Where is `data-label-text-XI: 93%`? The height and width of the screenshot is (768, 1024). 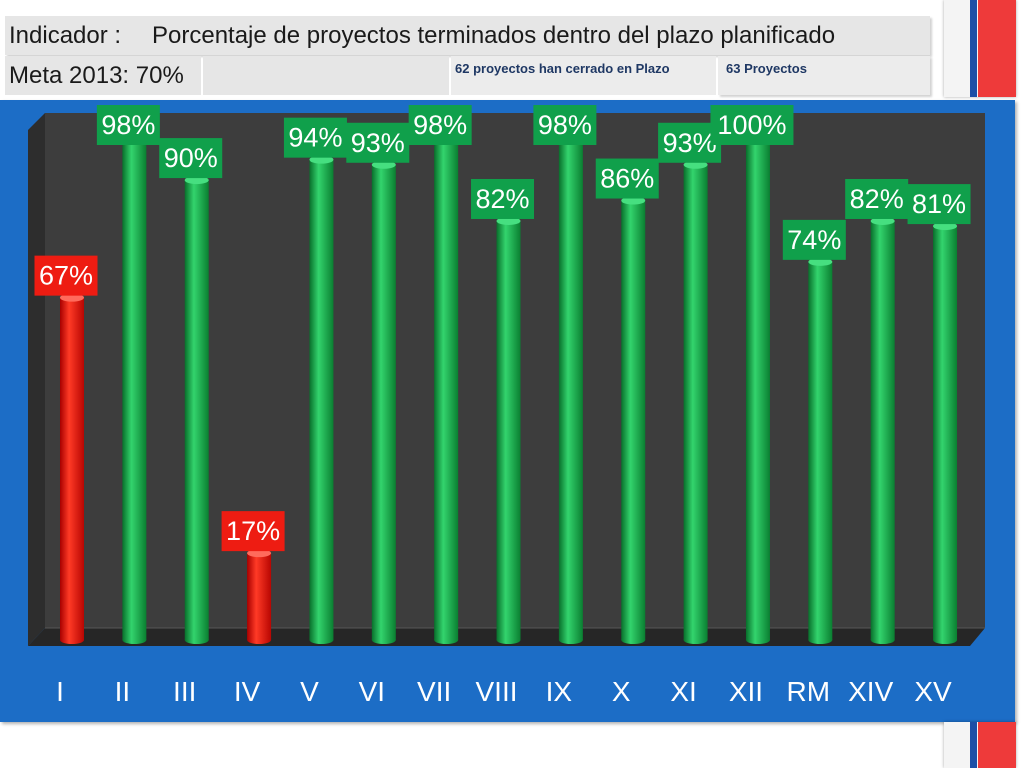
data-label-text-XI: 93% is located at coordinates (690, 143).